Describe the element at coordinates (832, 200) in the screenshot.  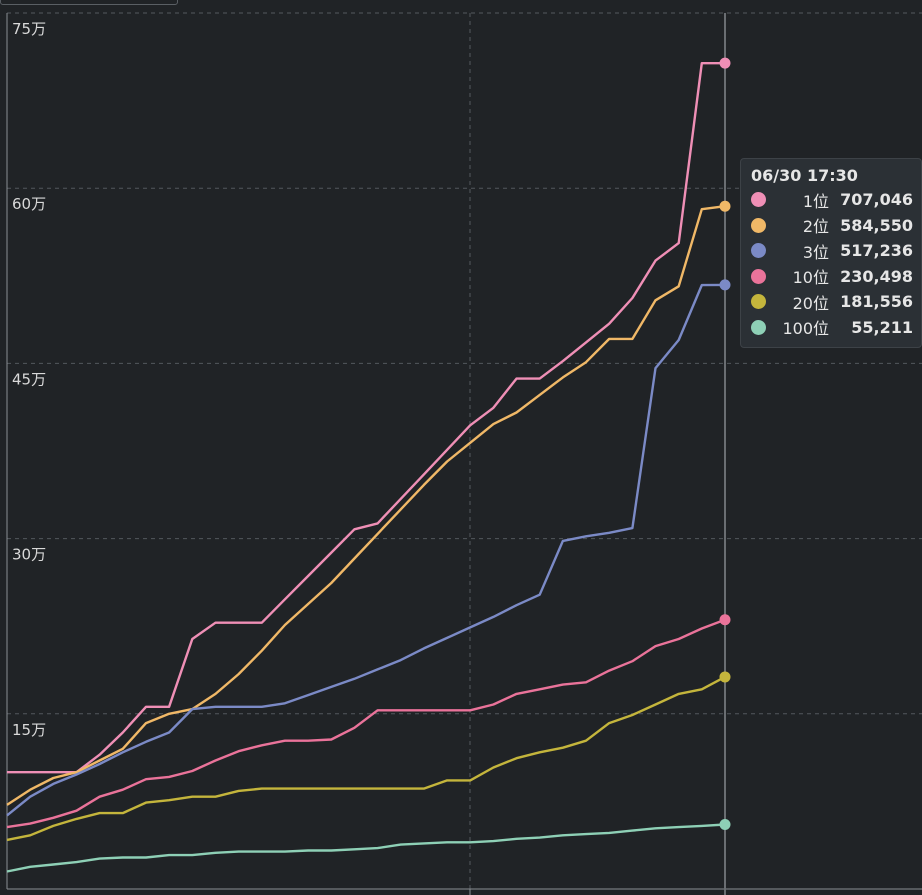
I see `tooltip-row-0: 1位 707,046` at that location.